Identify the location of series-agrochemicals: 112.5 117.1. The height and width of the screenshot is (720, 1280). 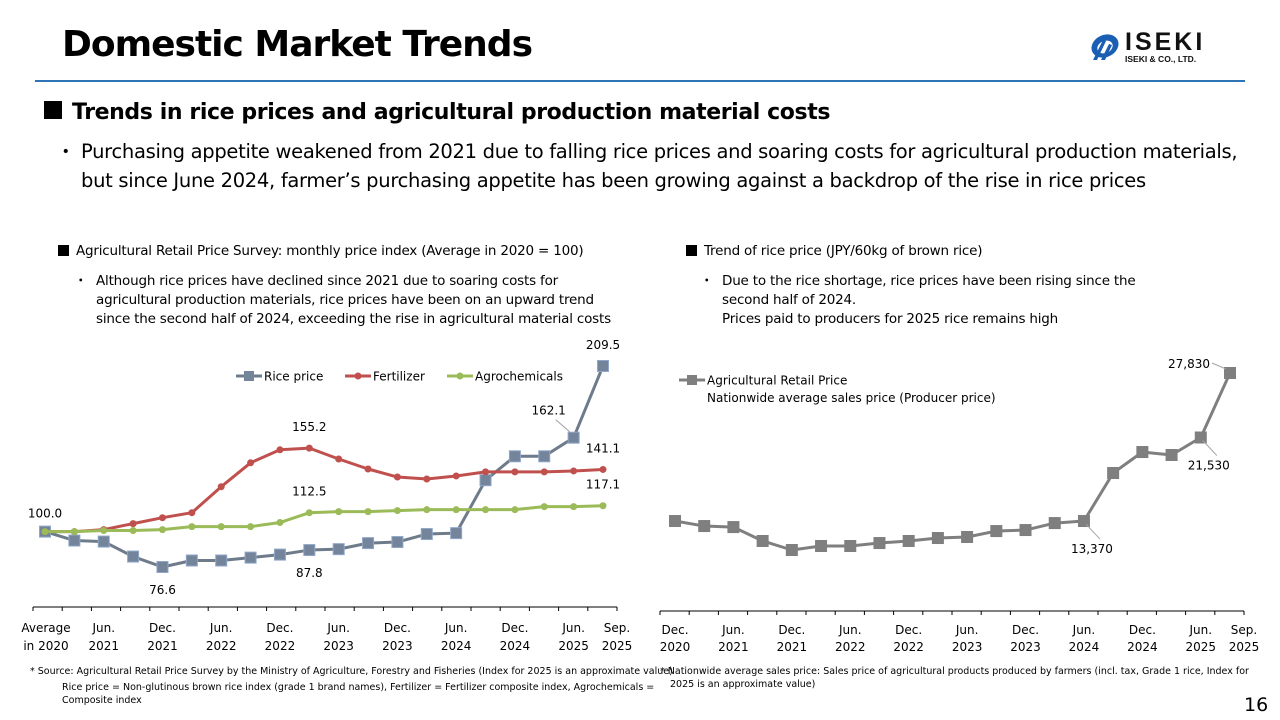
(330, 507).